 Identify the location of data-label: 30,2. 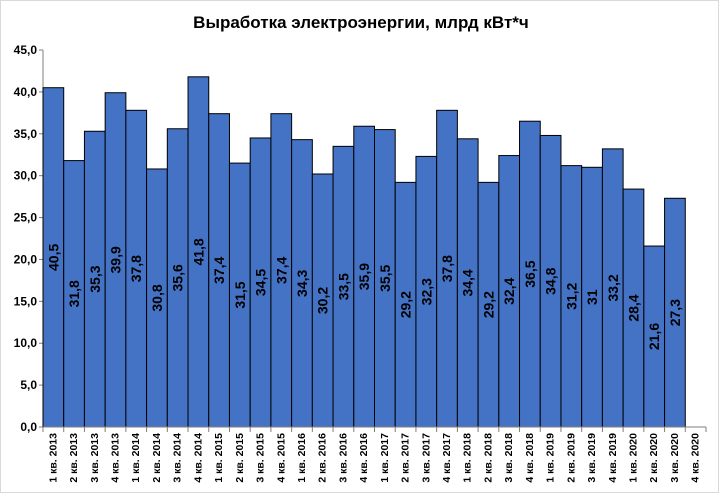
(323, 300).